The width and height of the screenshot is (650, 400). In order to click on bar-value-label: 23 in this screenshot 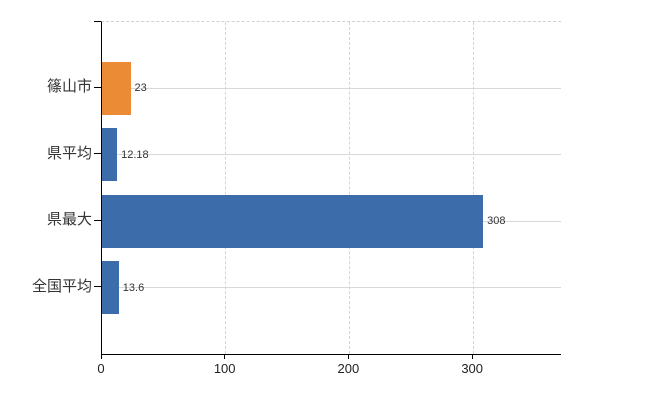, I will do `click(140, 88)`.